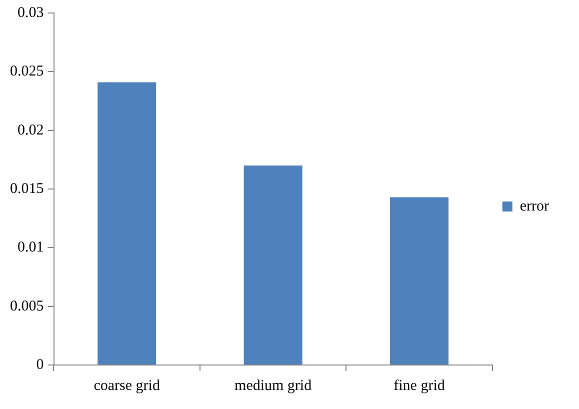  I want to click on x-tick-label: medium grid, so click(273, 386).